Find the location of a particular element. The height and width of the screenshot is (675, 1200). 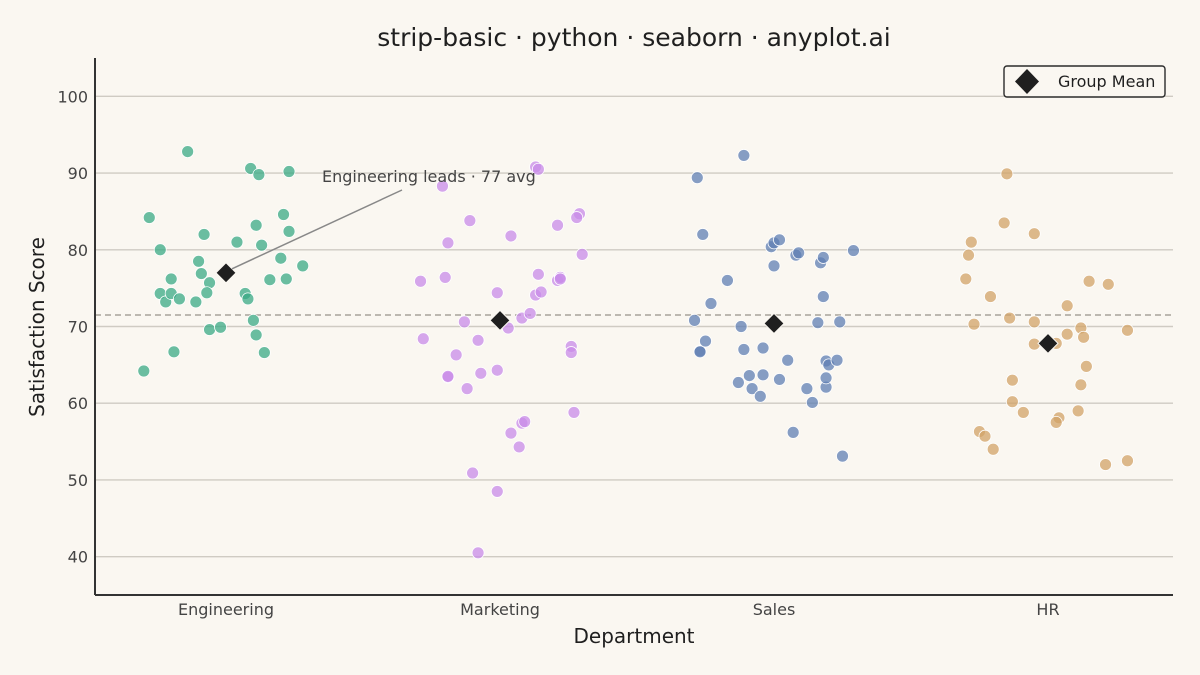

y-tick-label: 70 is located at coordinates (78, 327).